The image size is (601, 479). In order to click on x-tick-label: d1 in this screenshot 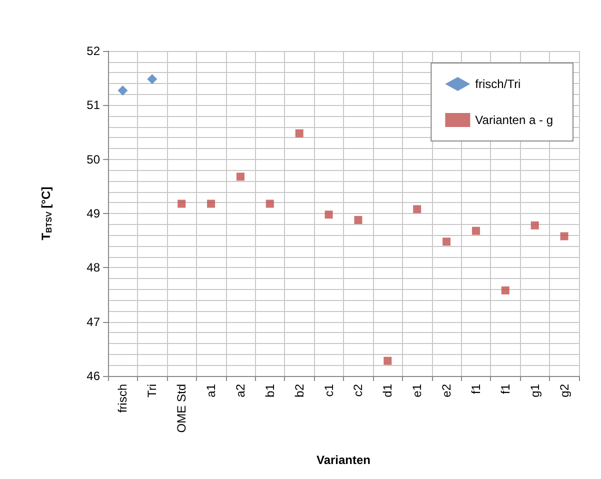, I will do `click(387, 391)`.